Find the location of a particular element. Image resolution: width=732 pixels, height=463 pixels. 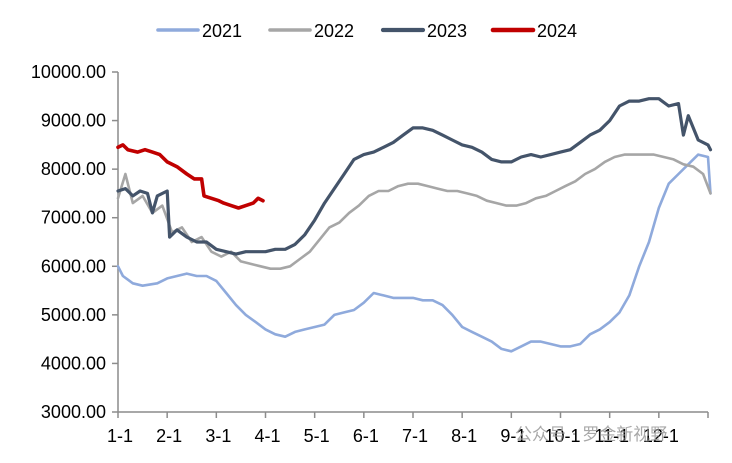

x-tick-label: 4-1 is located at coordinates (267, 436).